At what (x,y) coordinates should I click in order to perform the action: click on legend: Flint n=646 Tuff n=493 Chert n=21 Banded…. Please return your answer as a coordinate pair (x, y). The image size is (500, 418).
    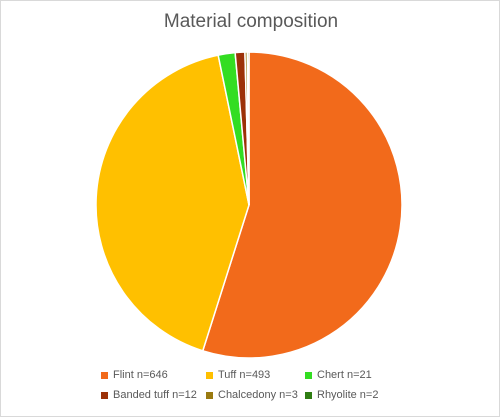
    Looking at the image, I should click on (250, 389).